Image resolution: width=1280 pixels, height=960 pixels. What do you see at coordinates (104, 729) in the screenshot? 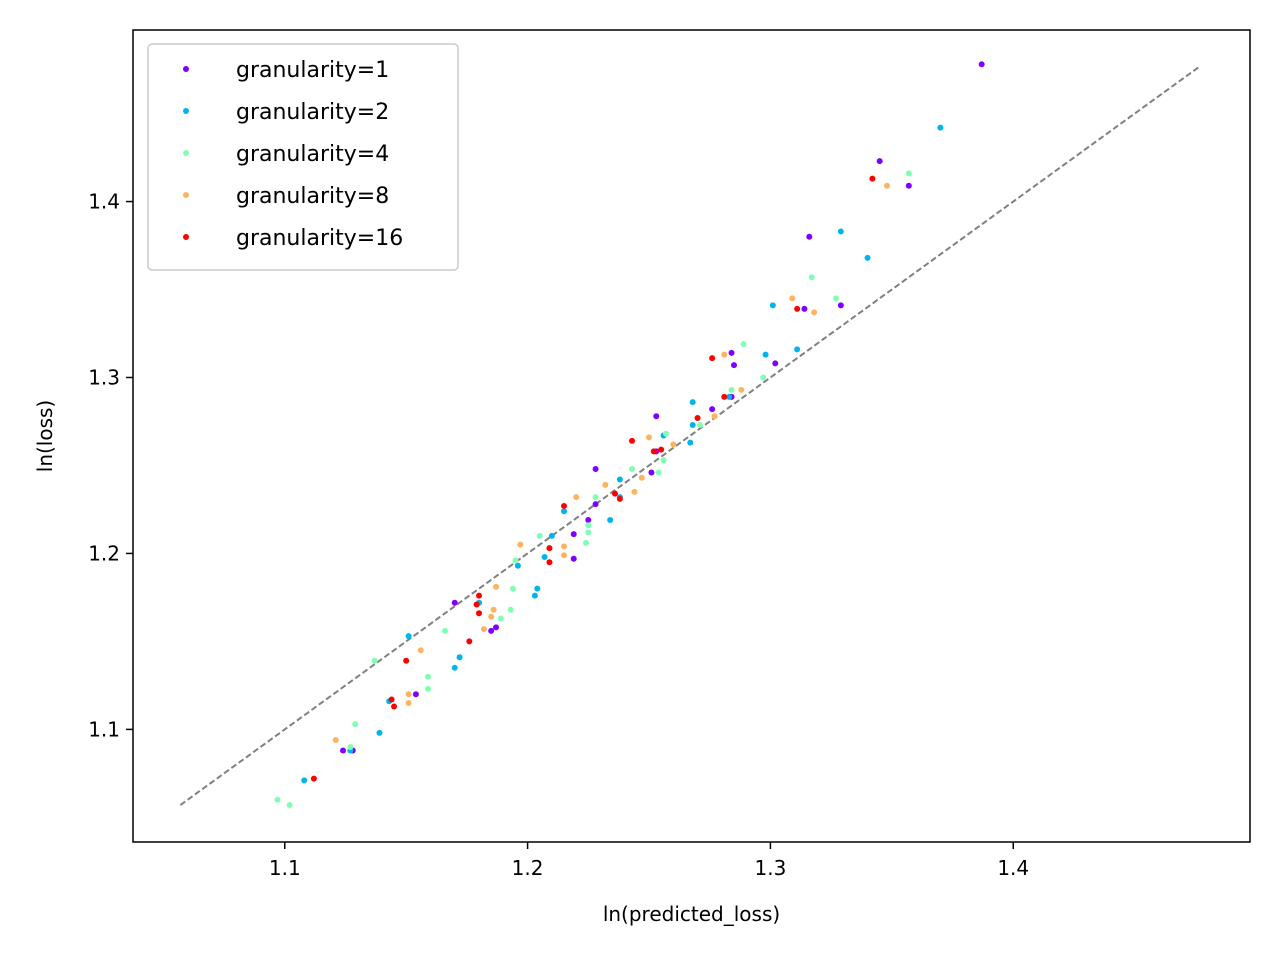
I see `y-tick-label: 1.1` at bounding box center [104, 729].